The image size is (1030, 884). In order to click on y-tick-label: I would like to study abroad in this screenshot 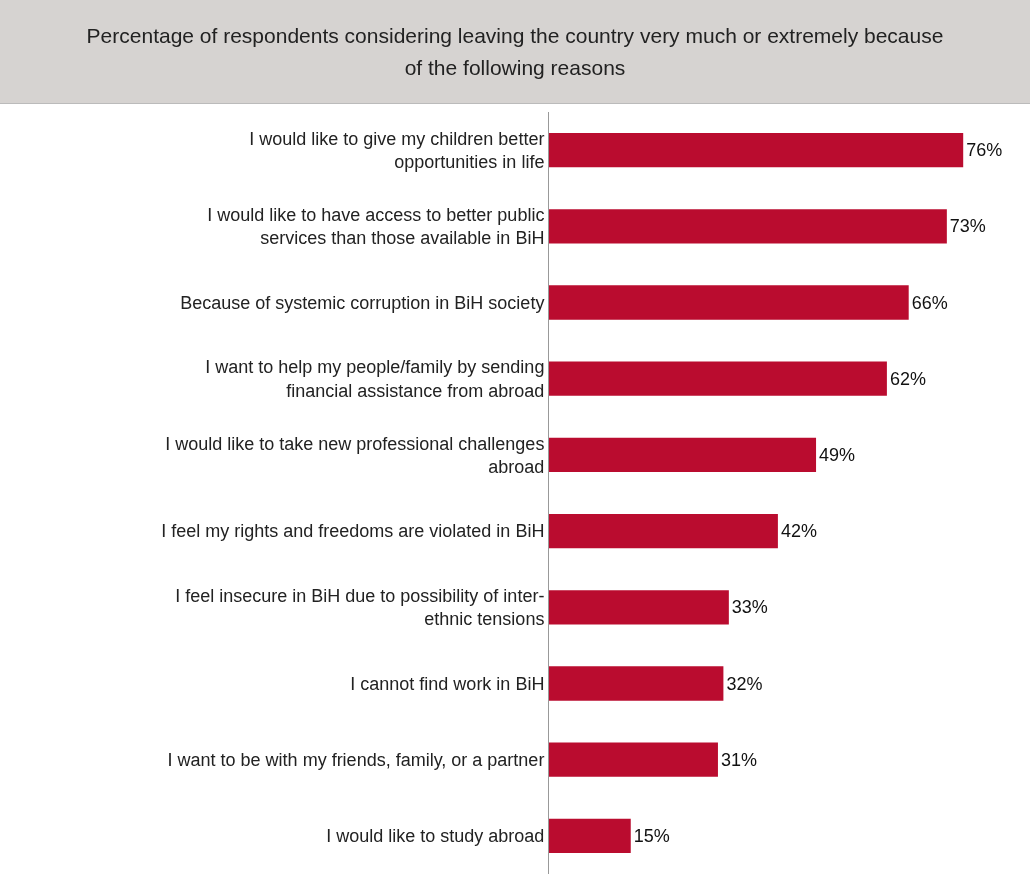, I will do `click(435, 836)`.